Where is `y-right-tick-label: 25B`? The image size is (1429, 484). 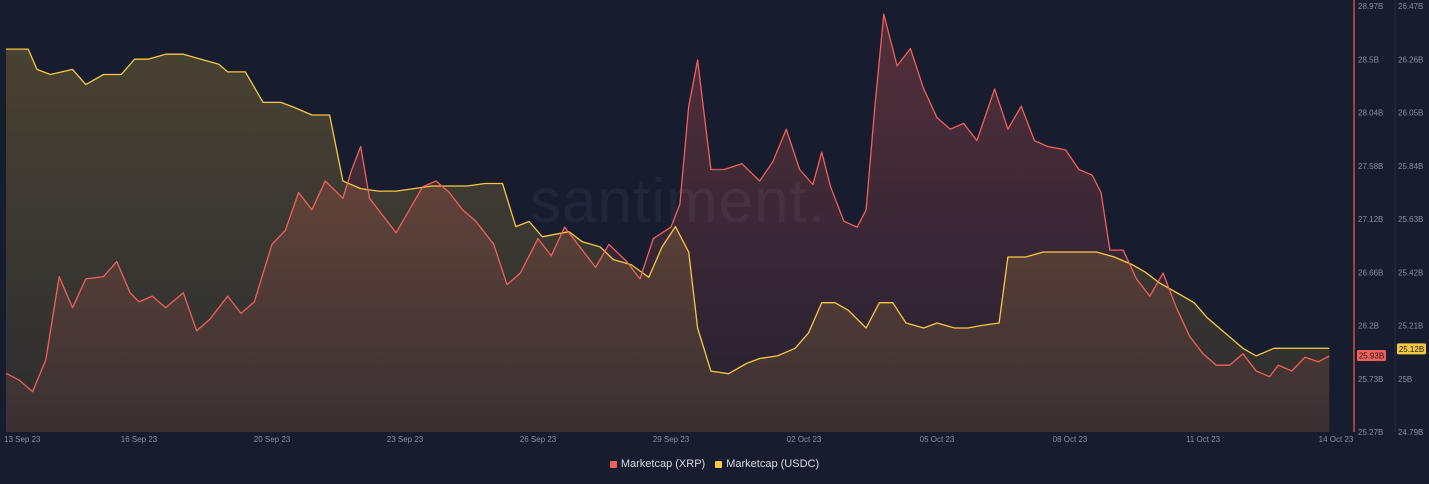 y-right-tick-label: 25B is located at coordinates (1405, 379).